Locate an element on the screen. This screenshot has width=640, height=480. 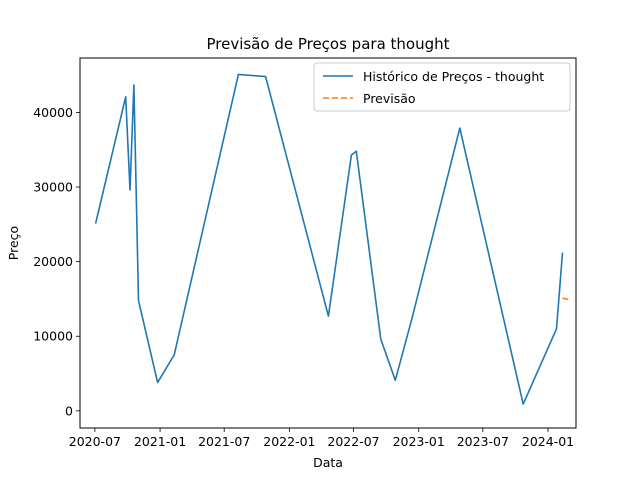
legend-label-forecast: Previsão is located at coordinates (389, 98).